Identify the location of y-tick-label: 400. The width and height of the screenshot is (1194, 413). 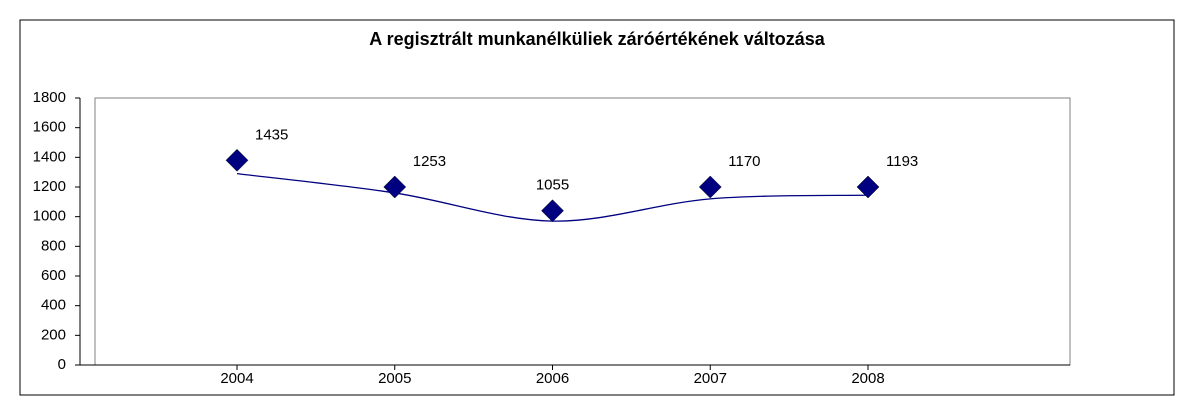
(53, 305).